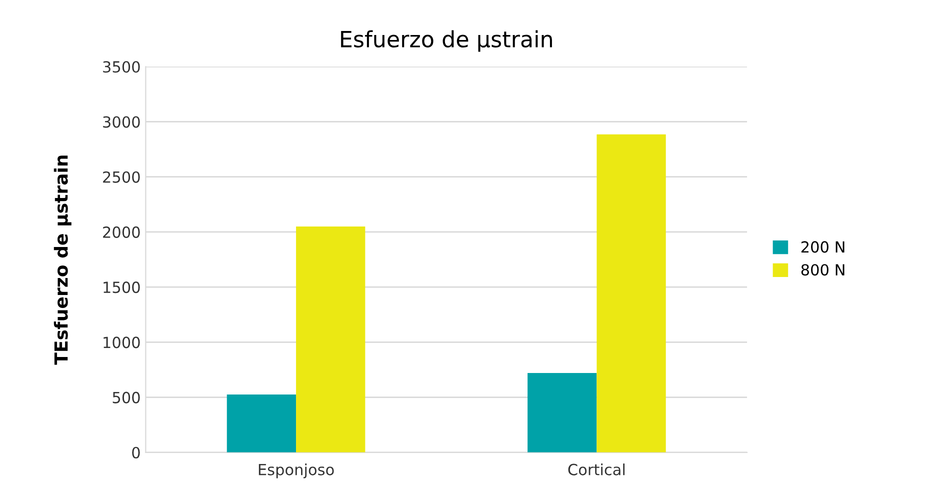 Image resolution: width=928 pixels, height=501 pixels. I want to click on y-tick-label: 2500, so click(121, 177).